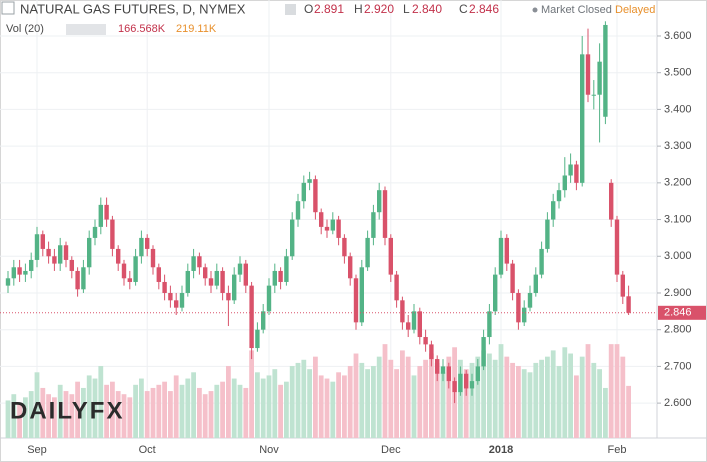 Image resolution: width=707 pixels, height=462 pixels. What do you see at coordinates (678, 146) in the screenshot?
I see `y-tick-label: 3.300` at bounding box center [678, 146].